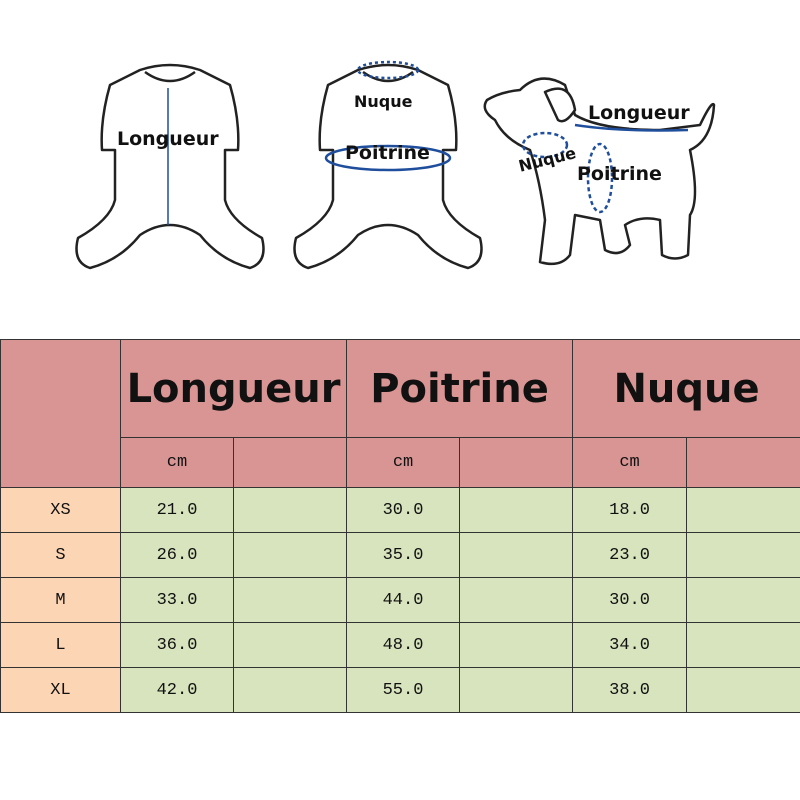 The image size is (800, 800). I want to click on value-cell: 38.0, so click(630, 690).